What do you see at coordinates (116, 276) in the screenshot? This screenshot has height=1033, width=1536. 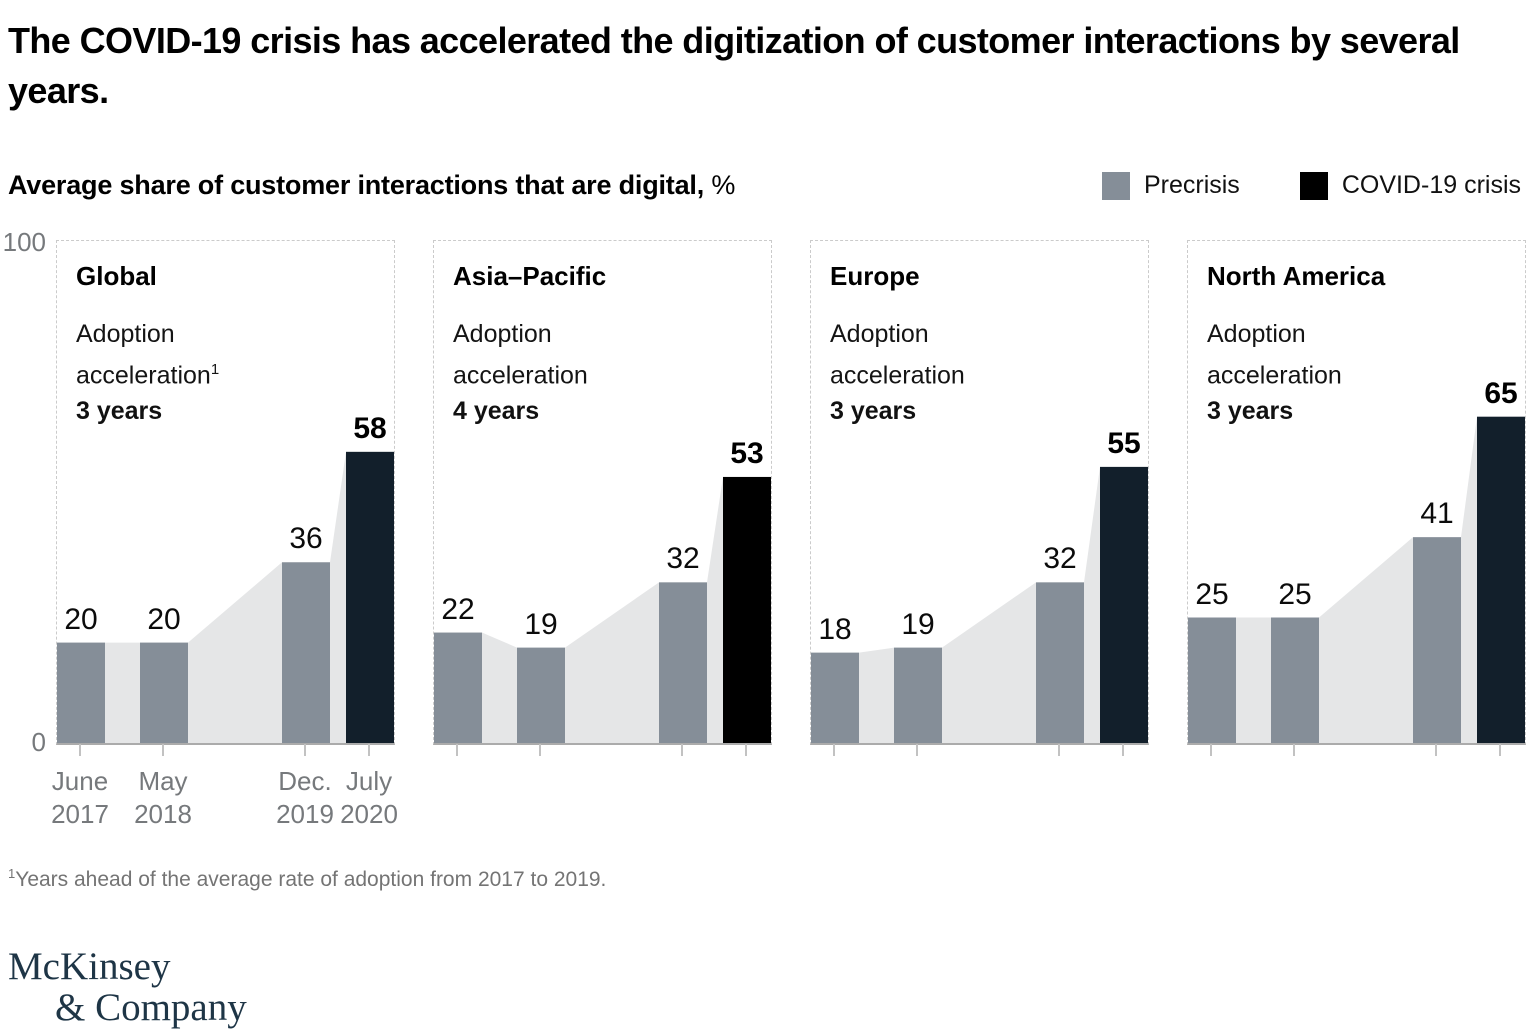 I see `panel-region-title: Global` at bounding box center [116, 276].